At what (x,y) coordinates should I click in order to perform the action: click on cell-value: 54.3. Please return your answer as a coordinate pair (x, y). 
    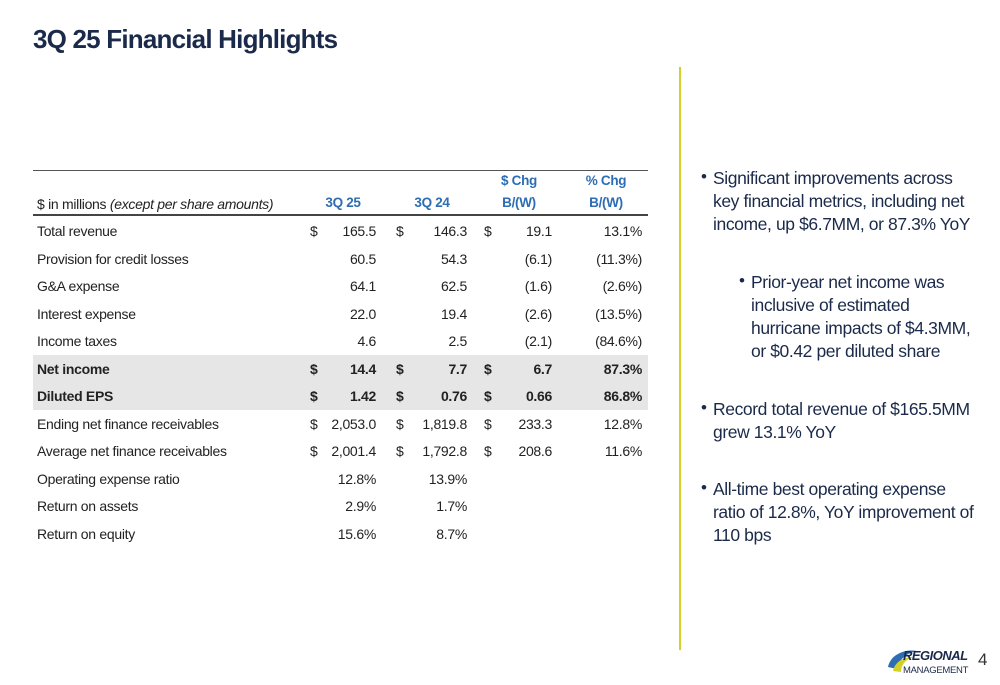
    Looking at the image, I should click on (453, 258).